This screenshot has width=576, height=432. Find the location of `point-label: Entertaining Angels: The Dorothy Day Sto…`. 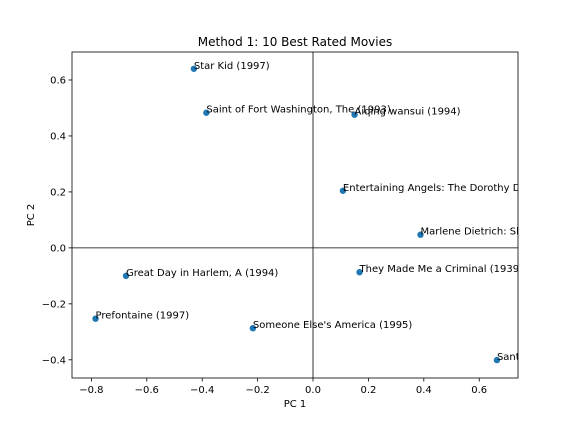

point-label: Entertaining Angels: The Dorothy Day Sto… is located at coordinates (459, 188).